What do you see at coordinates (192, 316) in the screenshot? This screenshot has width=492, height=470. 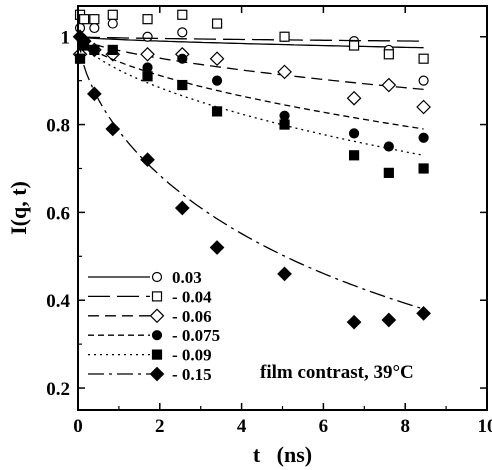 I see `legend-label: - 0.06` at bounding box center [192, 316].